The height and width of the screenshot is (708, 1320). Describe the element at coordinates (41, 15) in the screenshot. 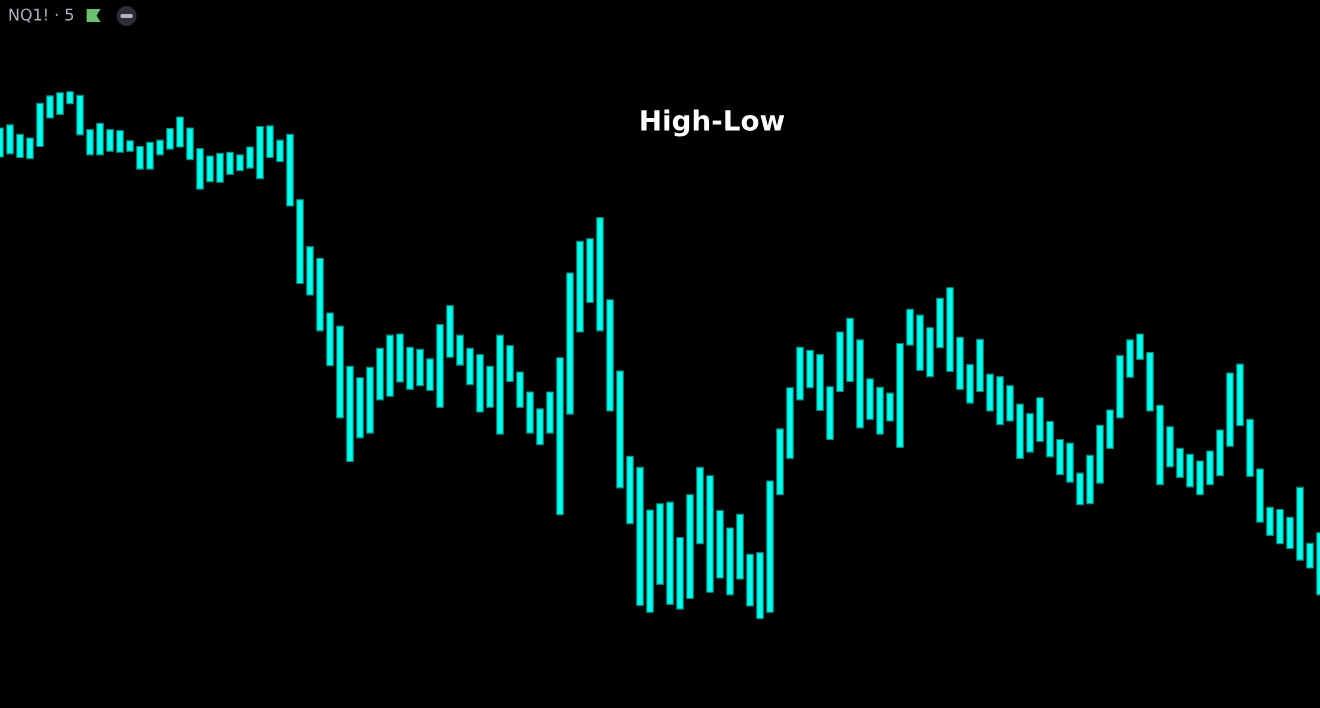

I see `chart-subtitle: NQ1! · 5` at that location.